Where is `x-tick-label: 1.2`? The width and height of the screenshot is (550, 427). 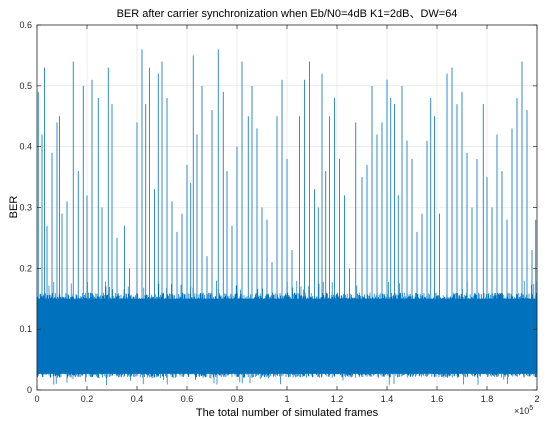
x-tick-label: 1.2 is located at coordinates (337, 399).